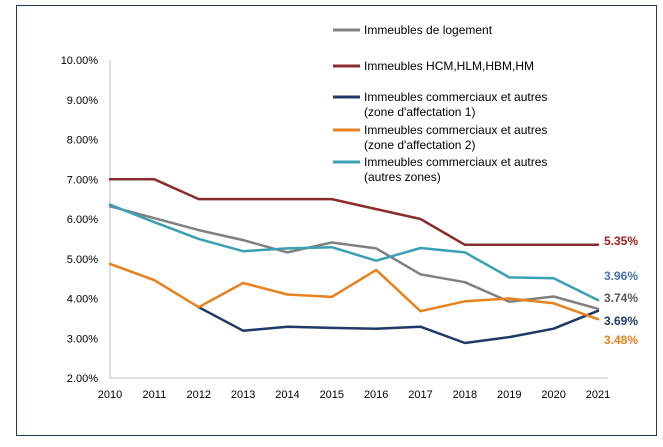 This screenshot has width=663, height=447. Describe the element at coordinates (455, 130) in the screenshot. I see `legend-label-4: Immeubles commerciaux et autres` at that location.